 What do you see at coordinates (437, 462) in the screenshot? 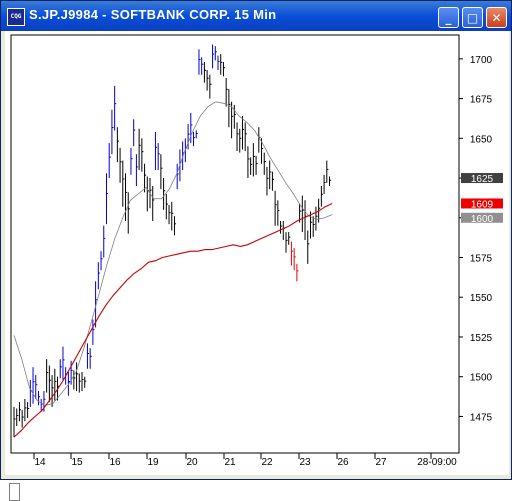
I see `x-tick-label: 28-09:00` at bounding box center [437, 462].